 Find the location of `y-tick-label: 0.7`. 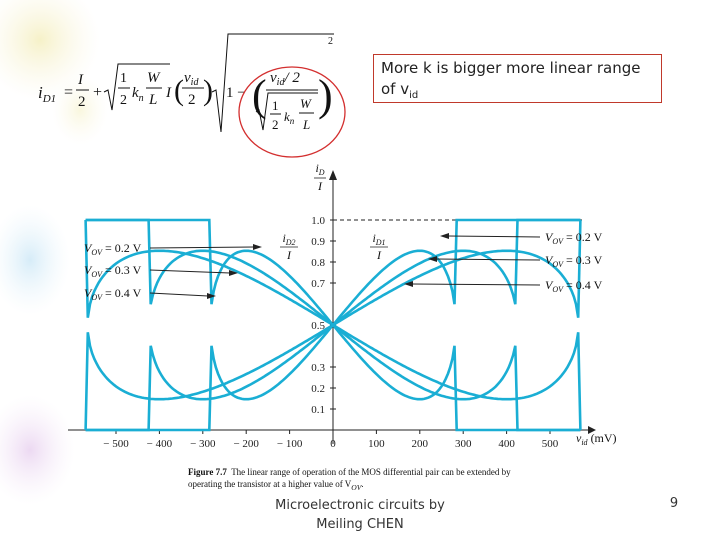

y-tick-label: 0.7 is located at coordinates (318, 284).